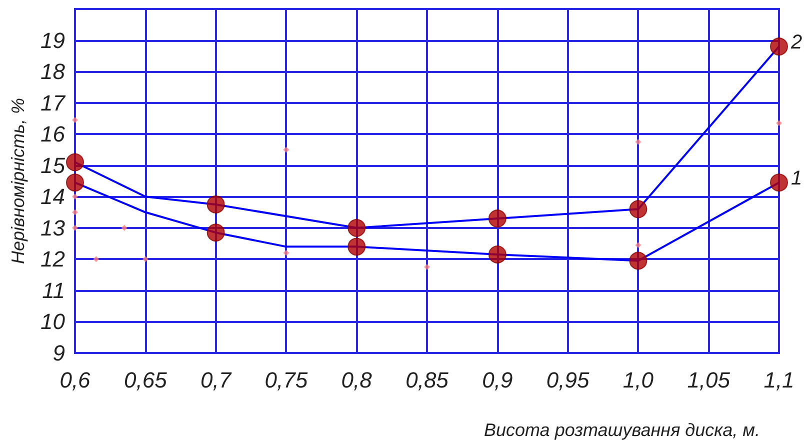 The width and height of the screenshot is (809, 444). What do you see at coordinates (58, 353) in the screenshot?
I see `y-tick-label: 9` at bounding box center [58, 353].